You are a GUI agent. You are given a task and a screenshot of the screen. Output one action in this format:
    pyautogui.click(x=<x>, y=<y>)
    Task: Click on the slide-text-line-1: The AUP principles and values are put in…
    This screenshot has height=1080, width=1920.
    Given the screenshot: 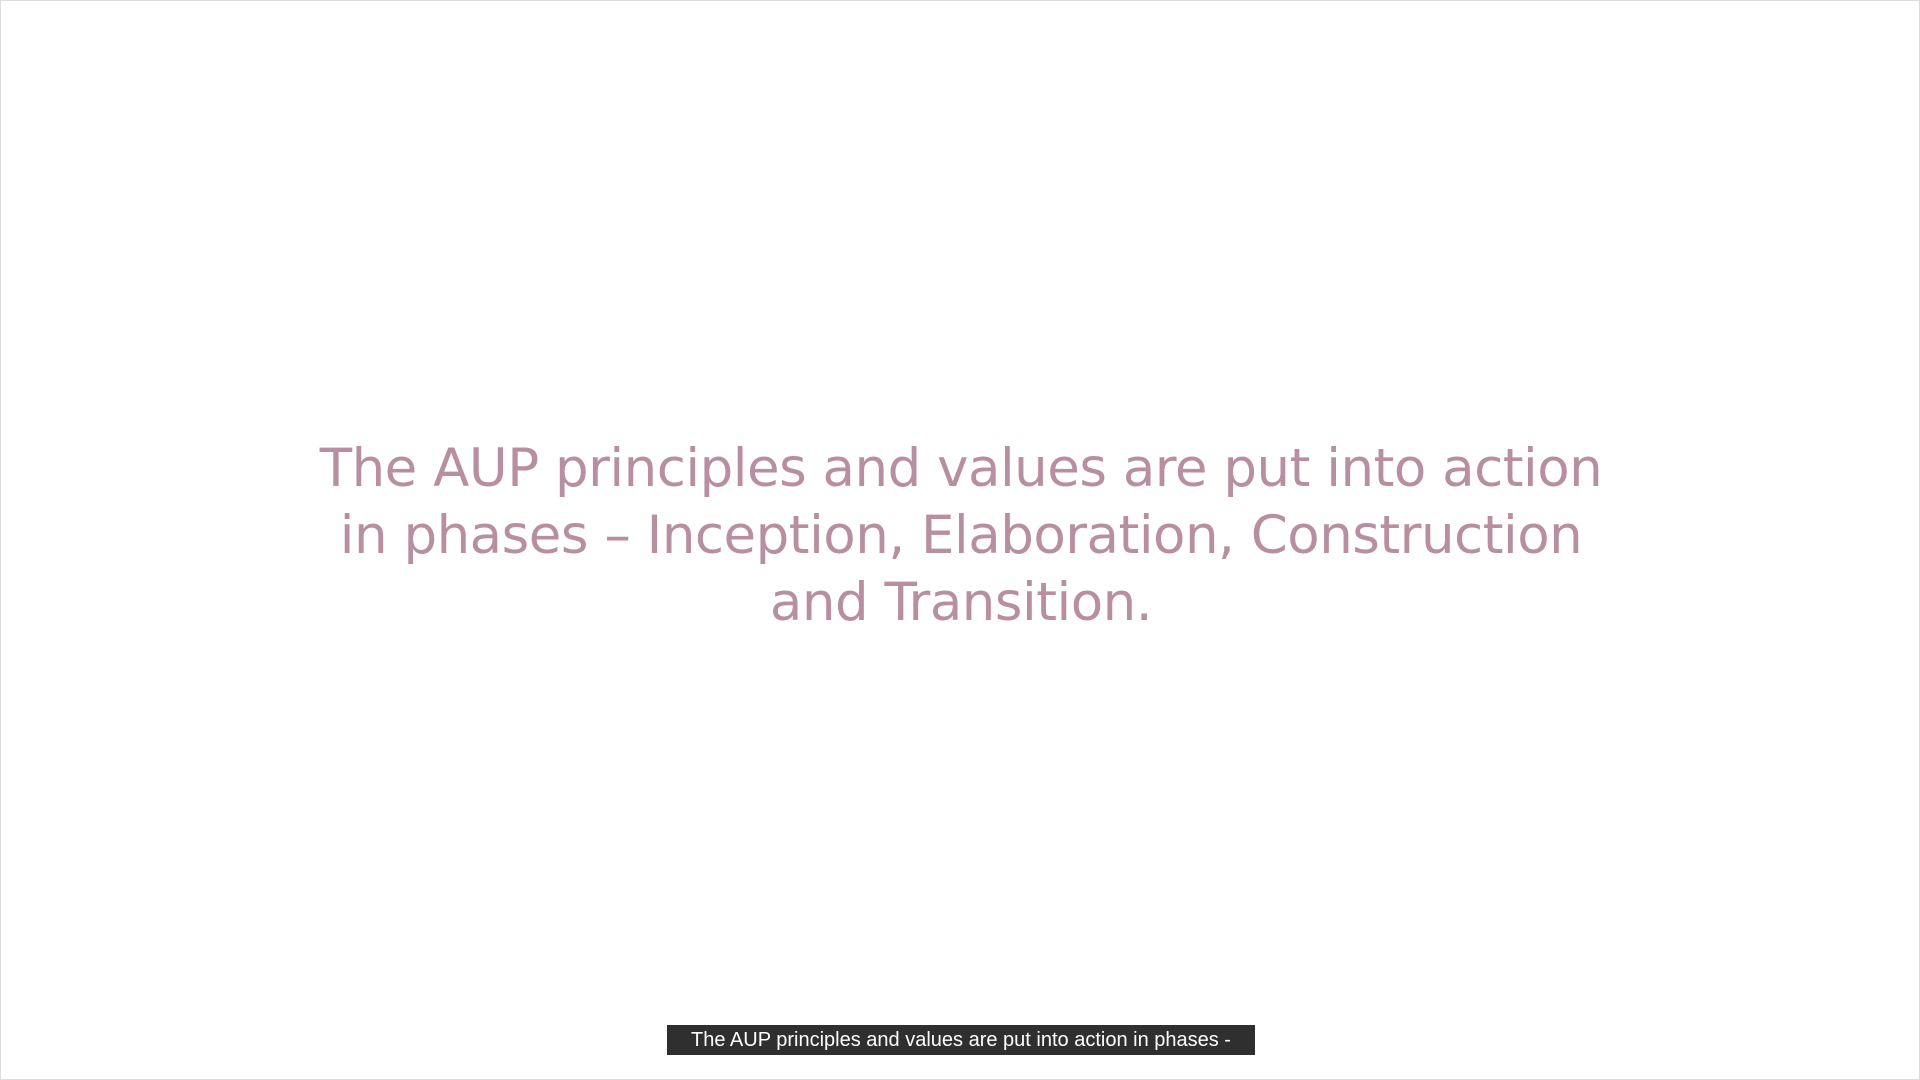 What is the action you would take?
    pyautogui.click(x=961, y=468)
    